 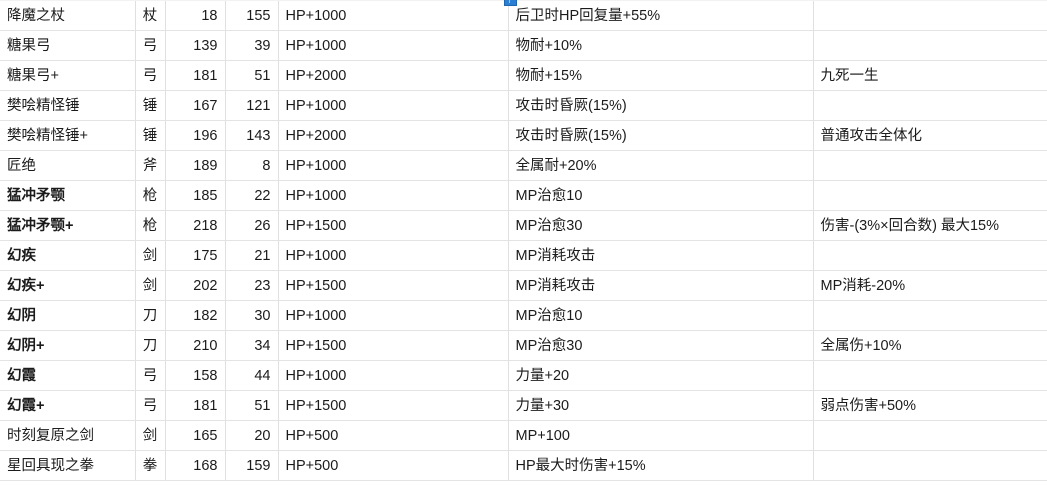 What do you see at coordinates (150, 135) in the screenshot?
I see `cell-weapon-type: 锤` at bounding box center [150, 135].